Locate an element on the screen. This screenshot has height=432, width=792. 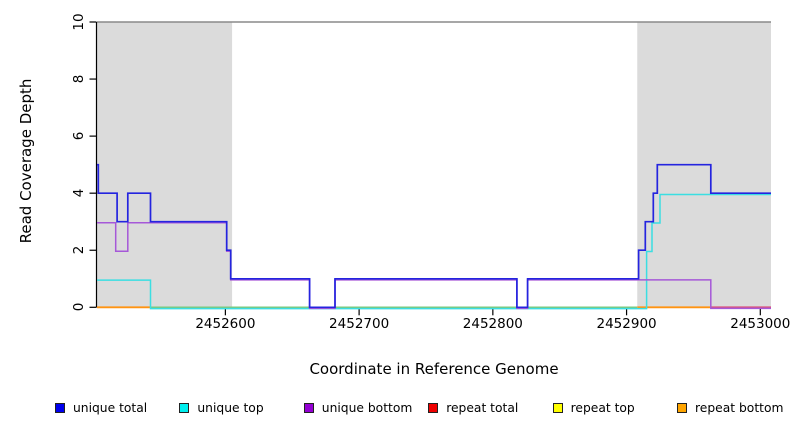
y-tick-label: 4 is located at coordinates (79, 193).